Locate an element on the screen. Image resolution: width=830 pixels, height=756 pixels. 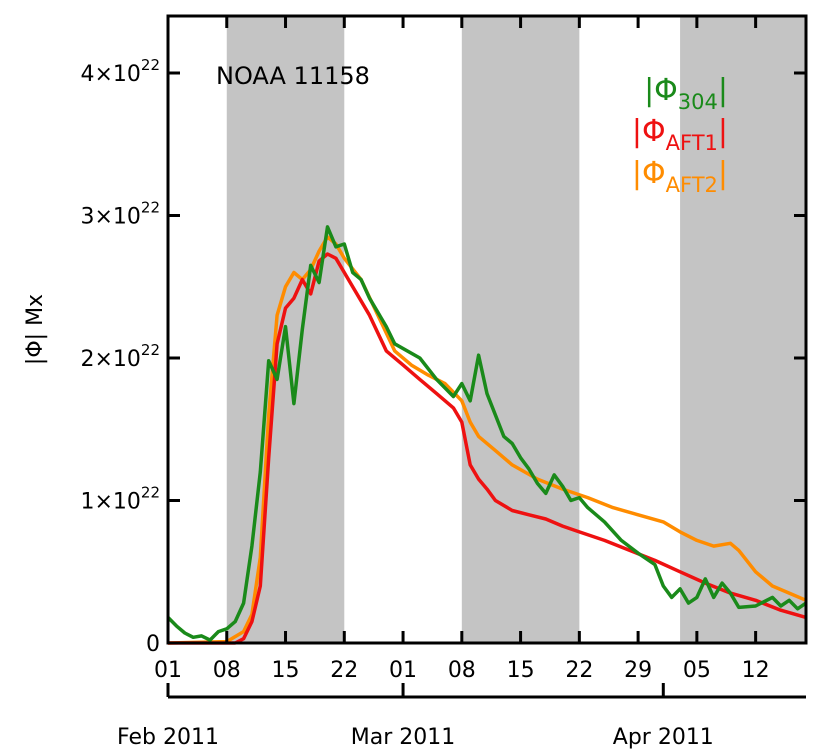
y-axis-label: |Φ| Mx is located at coordinates (35, 329).